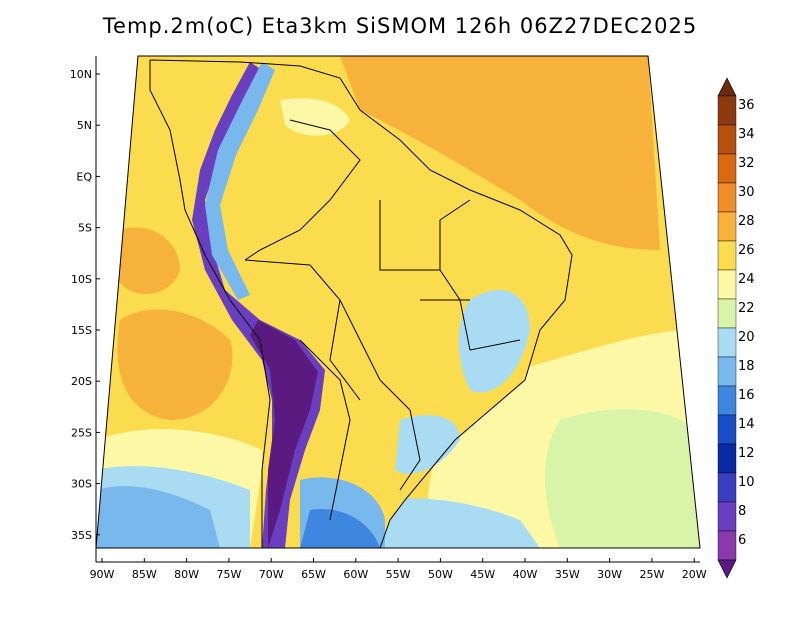  What do you see at coordinates (340, 528) in the screenshot?
I see `land-cold-patagonia` at bounding box center [340, 528].